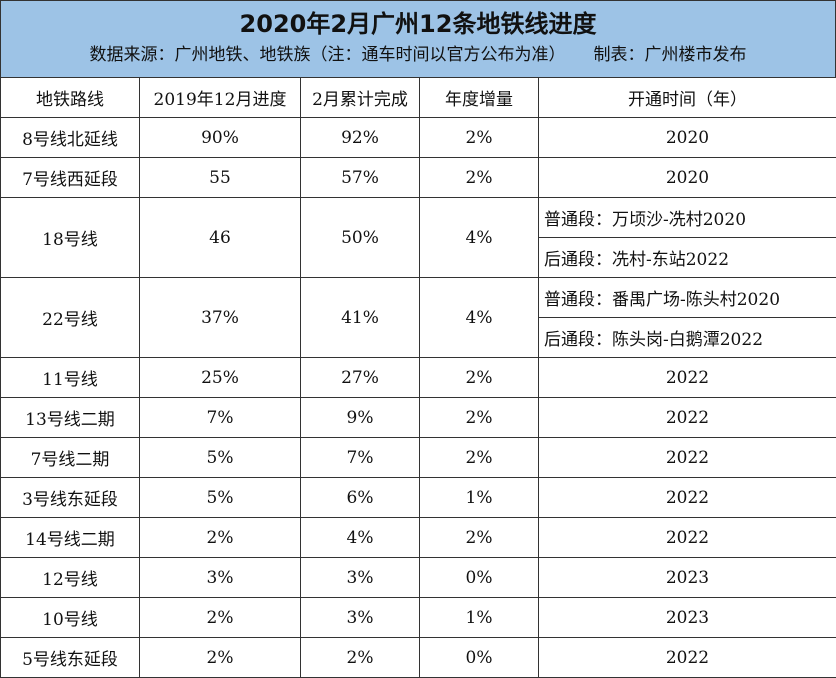 This screenshot has height=678, width=836. What do you see at coordinates (360, 458) in the screenshot?
I see `feb-cumulative-cell: 7%` at bounding box center [360, 458].